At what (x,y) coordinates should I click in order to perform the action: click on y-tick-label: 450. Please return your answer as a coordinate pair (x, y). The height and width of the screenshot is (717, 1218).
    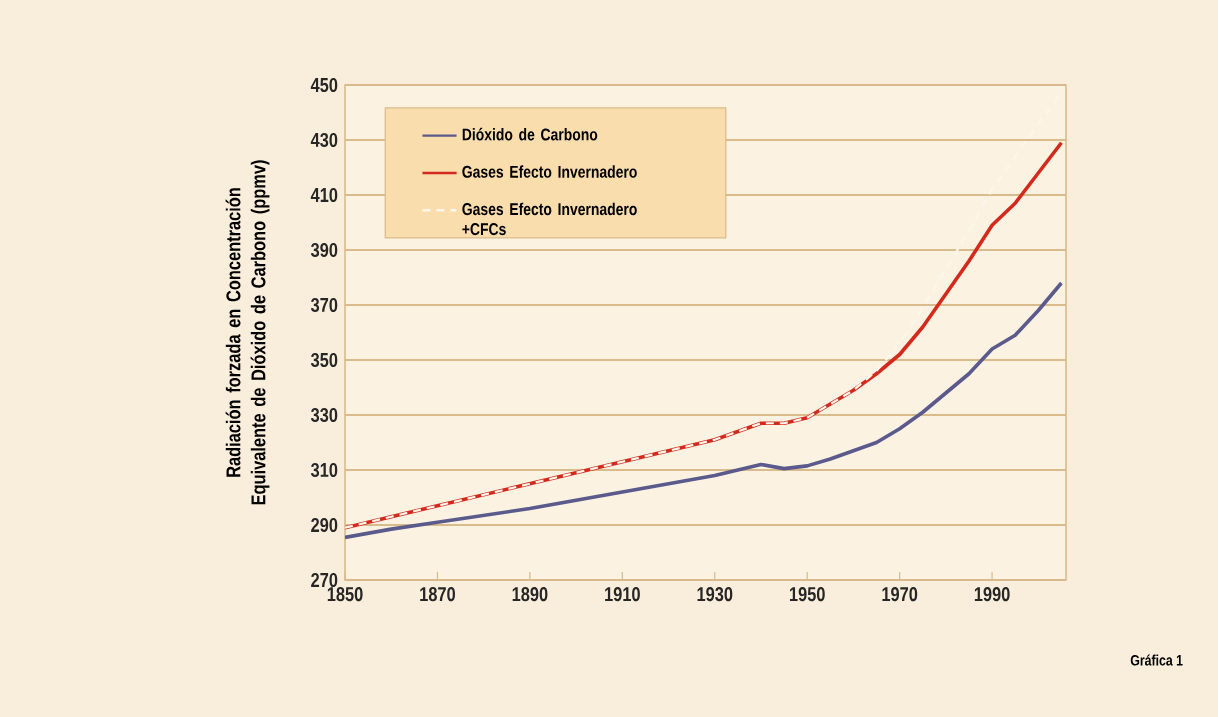
    Looking at the image, I should click on (324, 85).